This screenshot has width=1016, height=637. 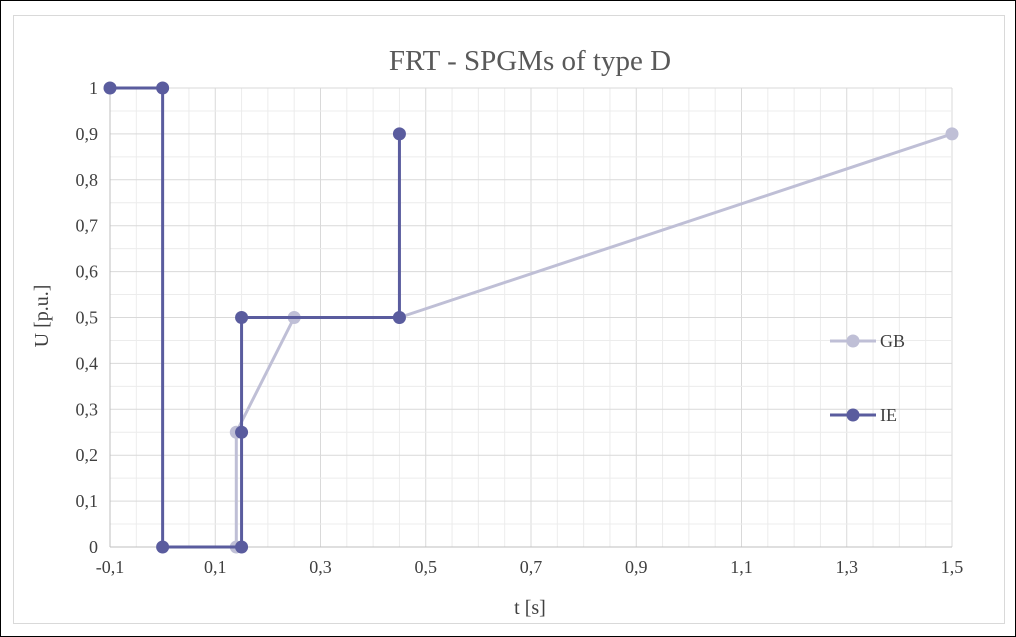 I want to click on y-tick-label: 0,3, so click(x=87, y=409).